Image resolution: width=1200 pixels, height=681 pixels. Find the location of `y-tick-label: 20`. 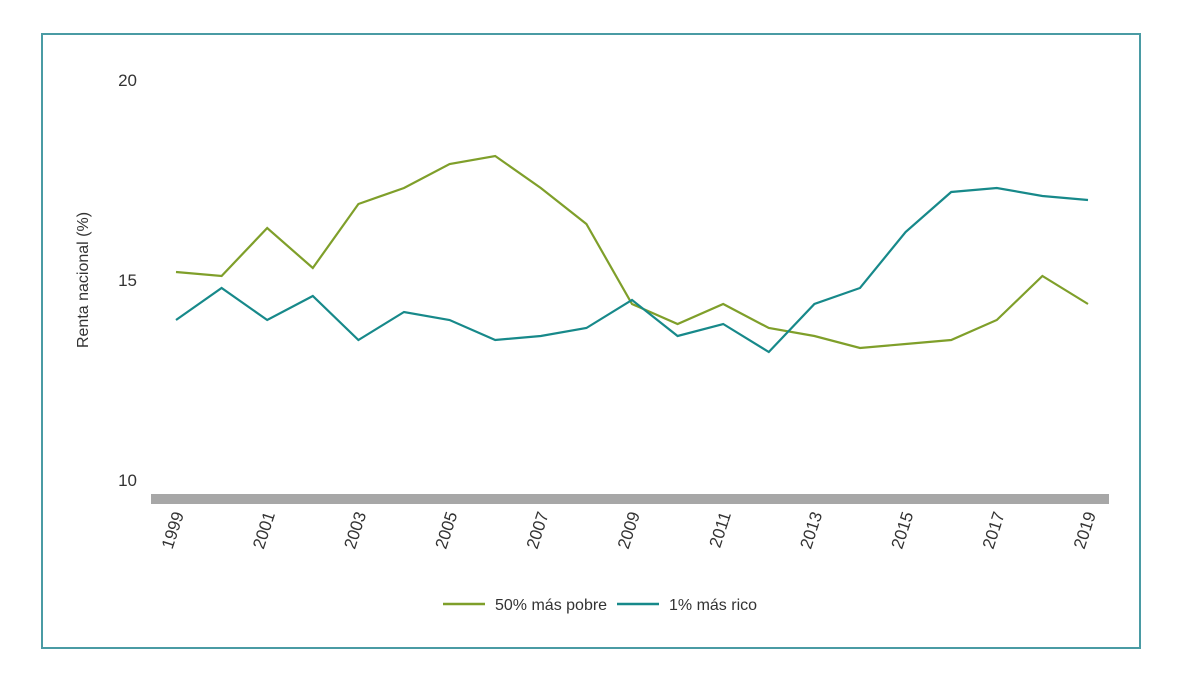

y-tick-label: 20 is located at coordinates (127, 80).